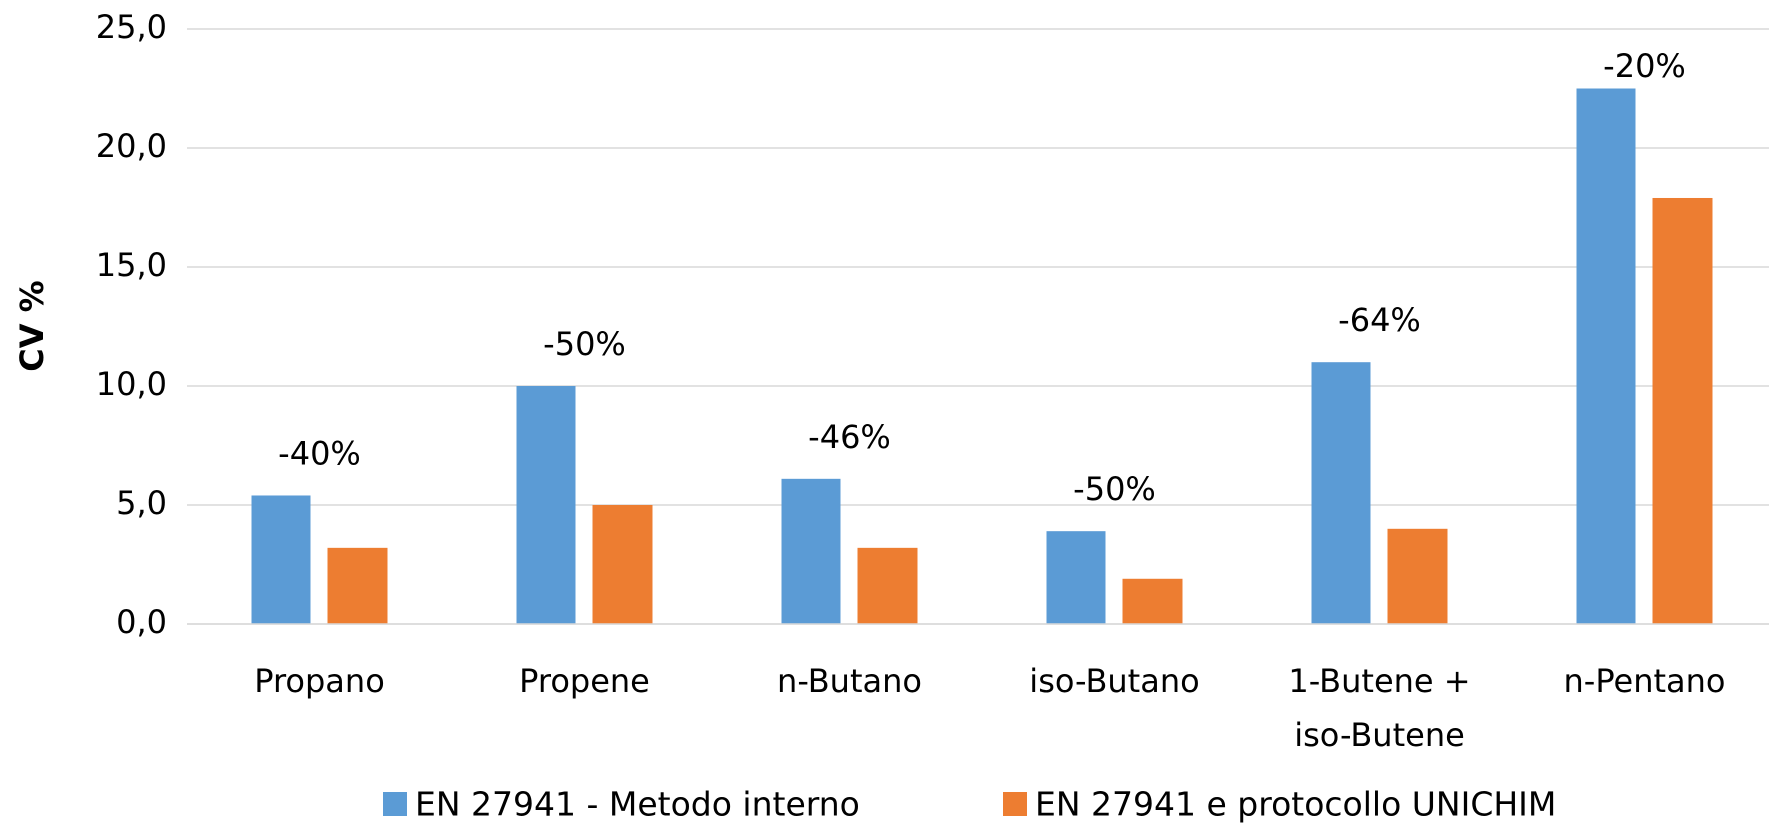 The width and height of the screenshot is (1769, 828). Describe the element at coordinates (319, 681) in the screenshot. I see `x-tick-label: Propano` at that location.